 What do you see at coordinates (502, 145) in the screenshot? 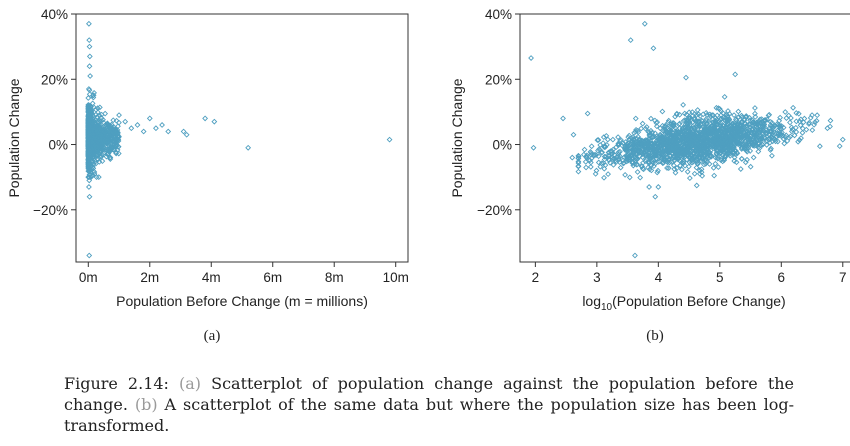
I see `panel-b-y-tick-label: 0%` at bounding box center [502, 145].